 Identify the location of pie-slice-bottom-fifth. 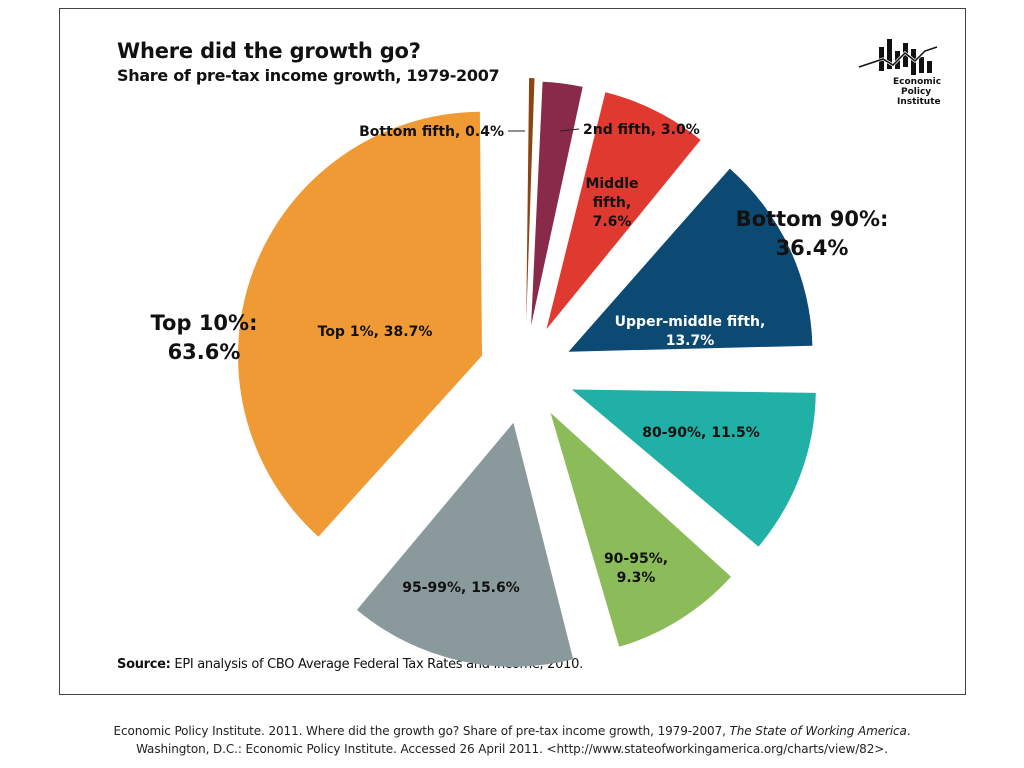
(530, 200).